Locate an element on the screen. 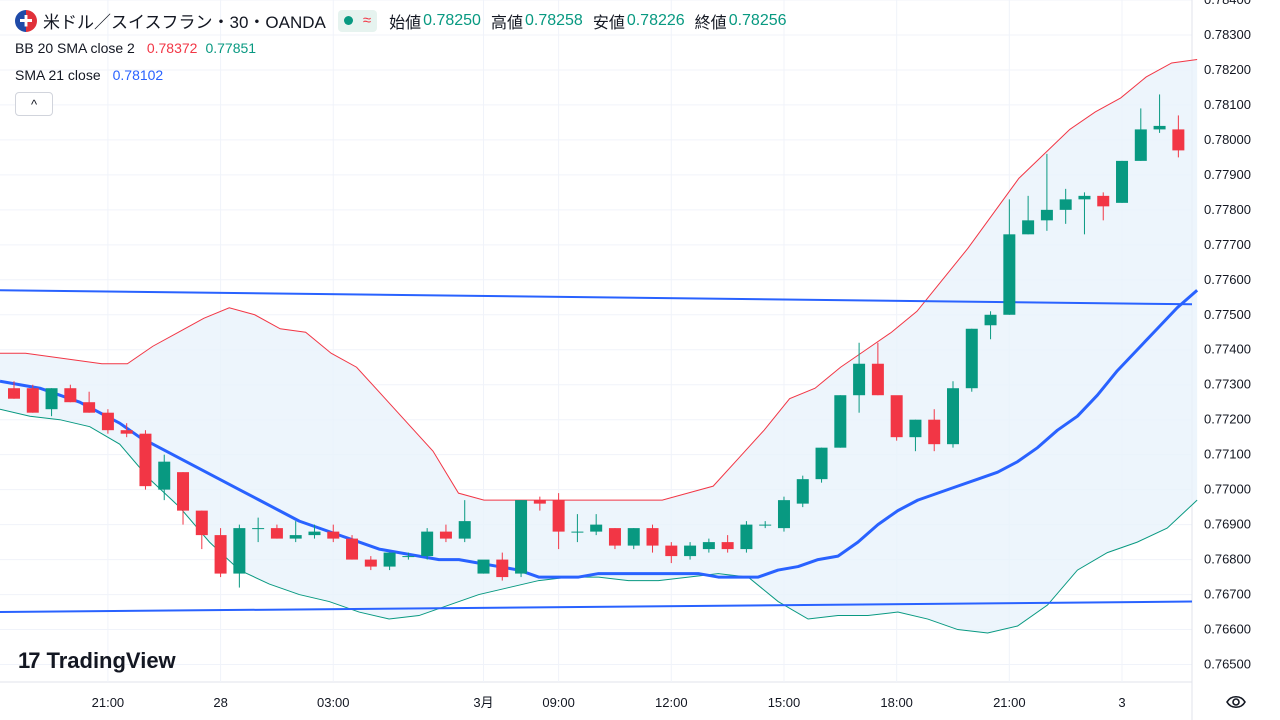 The height and width of the screenshot is (720, 1280). bb-upper-value: 0.78372 is located at coordinates (172, 48).